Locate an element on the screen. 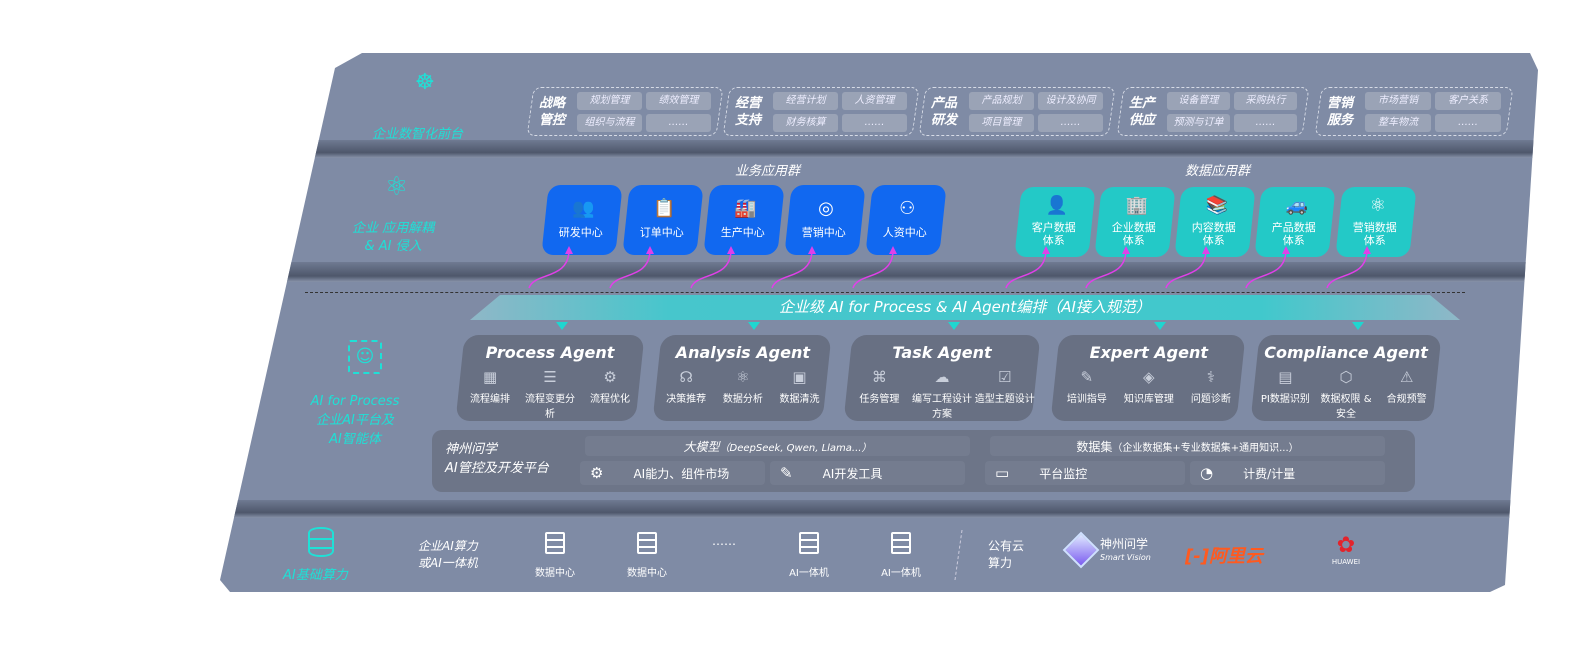 This screenshot has width=1572, height=647. agent-card: Compliance Agent ▤ PI数据识别 ⬡ 数据权限 & 安全 ⚠ 合规预警 is located at coordinates (1346, 378).